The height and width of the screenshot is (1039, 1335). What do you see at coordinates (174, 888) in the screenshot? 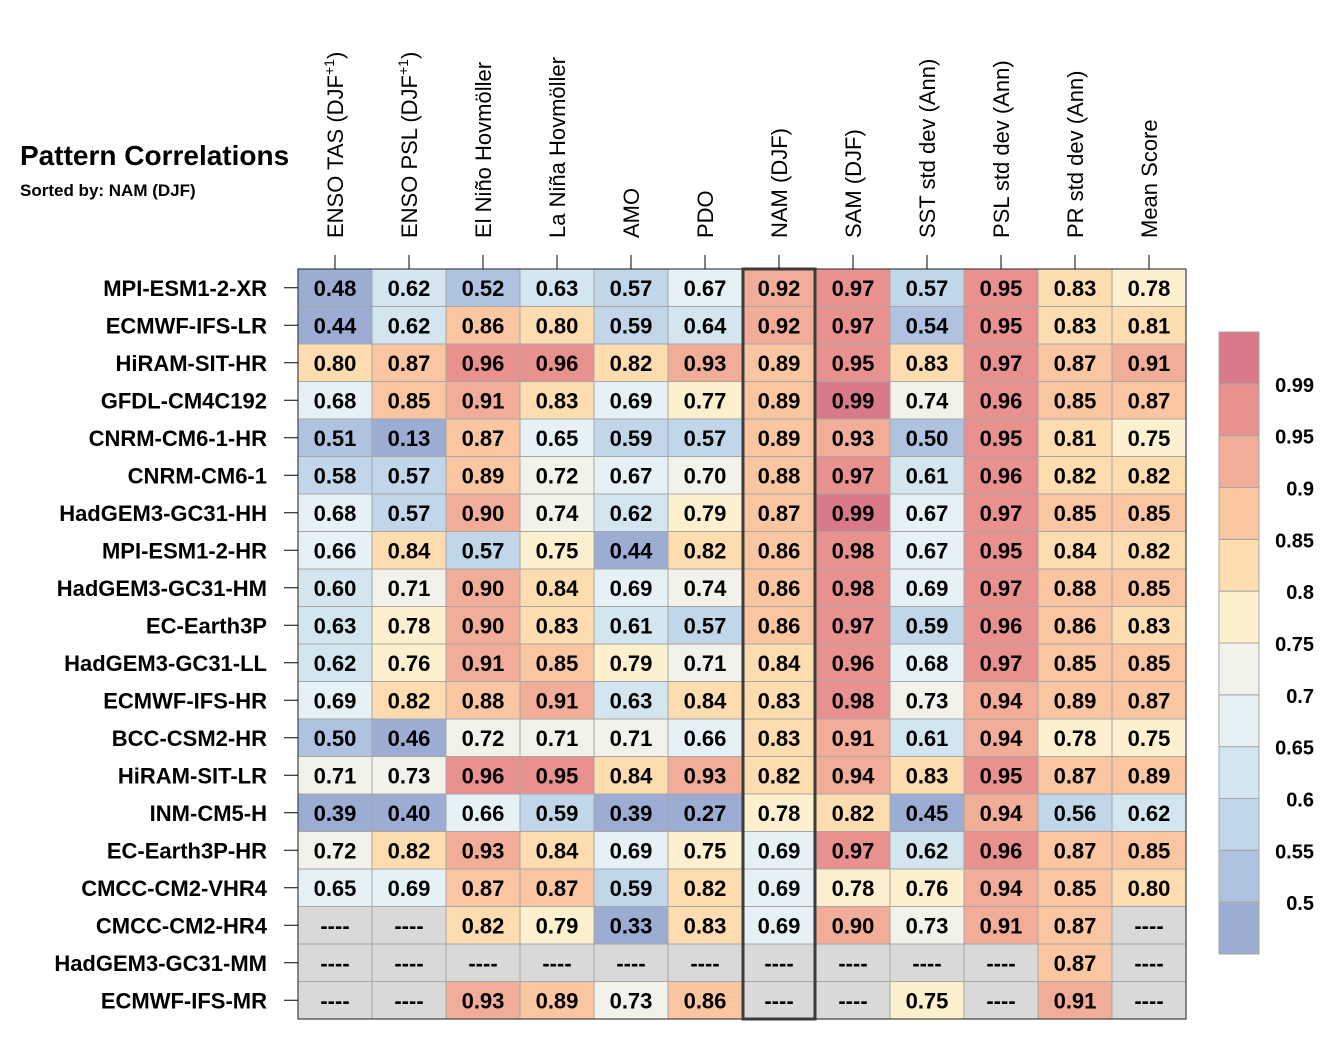
I see `row-label: CMCC-CM2-VHR4` at bounding box center [174, 888].